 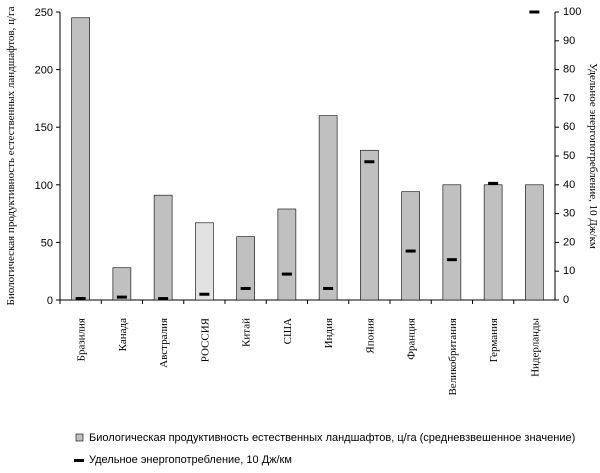 What do you see at coordinates (569, 41) in the screenshot?
I see `y2-tick-label: 90` at bounding box center [569, 41].